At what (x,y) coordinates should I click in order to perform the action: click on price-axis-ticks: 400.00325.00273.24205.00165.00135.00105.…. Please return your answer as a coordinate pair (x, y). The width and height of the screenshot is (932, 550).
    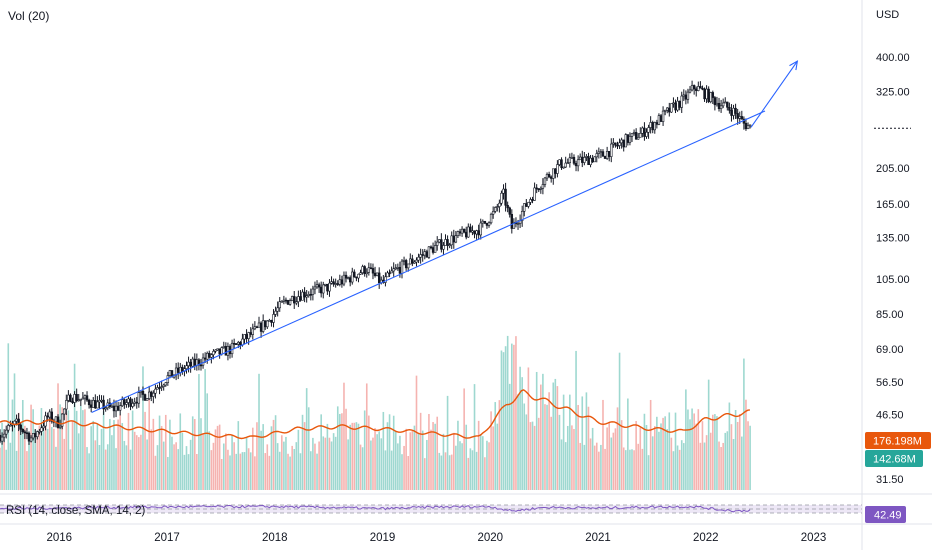
    Looking at the image, I should click on (892, 269).